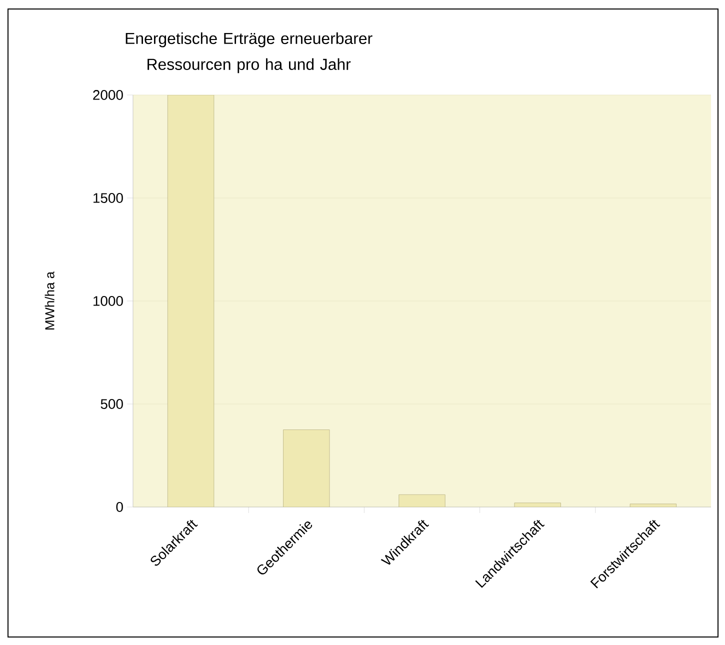 The image size is (725, 645). Describe the element at coordinates (108, 198) in the screenshot. I see `y-tick-label: 1500` at that location.